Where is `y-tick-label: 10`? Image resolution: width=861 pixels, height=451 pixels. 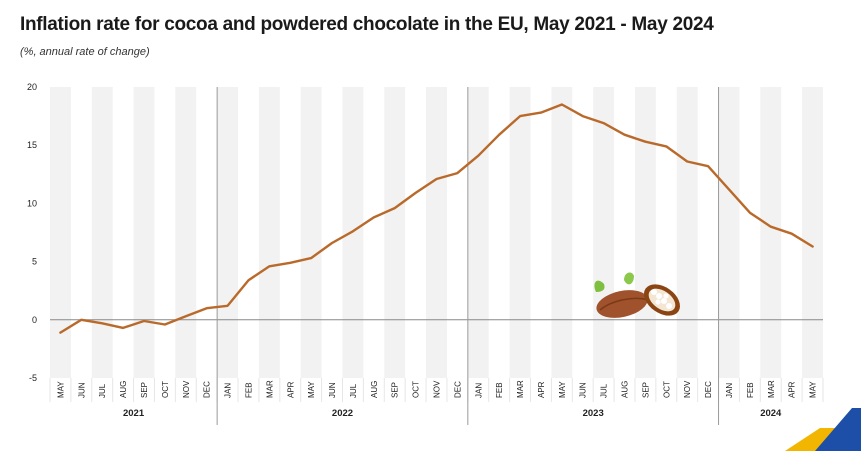
y-tick-label: 10 is located at coordinates (32, 203).